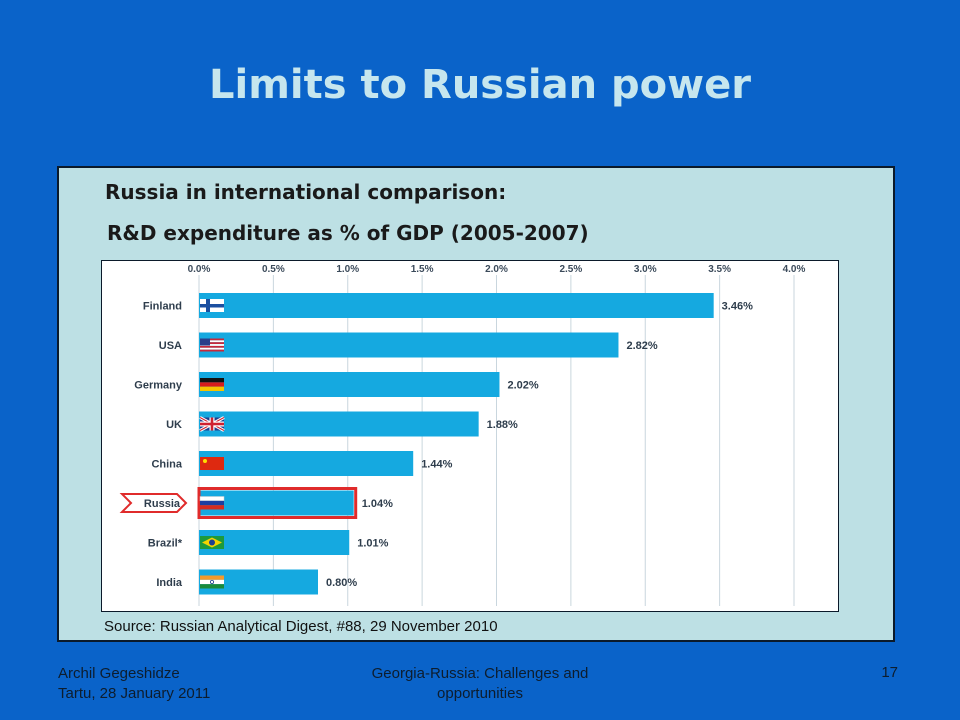 Image resolution: width=960 pixels, height=720 pixels. I want to click on brazil-flag-icon, so click(212, 542).